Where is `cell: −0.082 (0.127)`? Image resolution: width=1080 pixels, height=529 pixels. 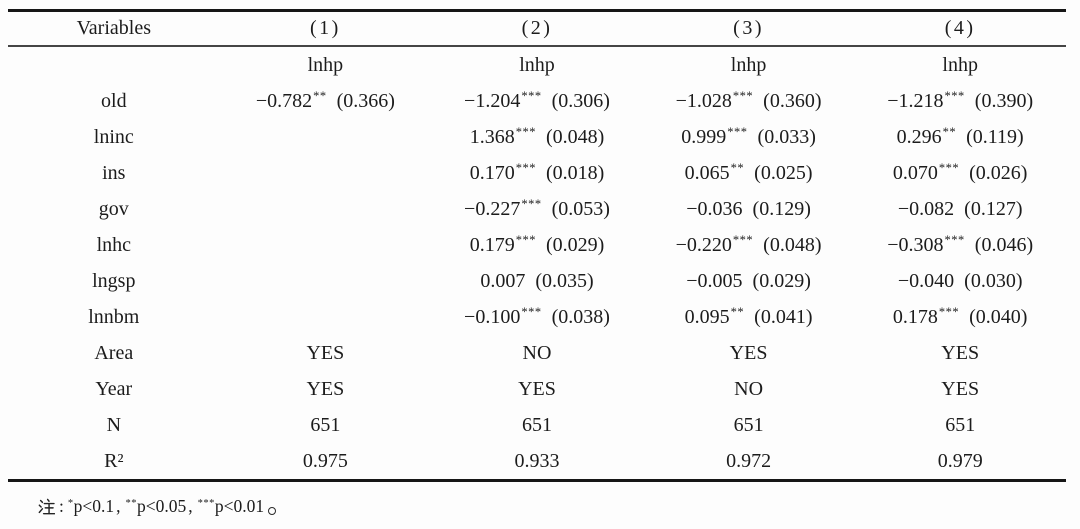
cell: −0.082 (0.127) is located at coordinates (960, 209).